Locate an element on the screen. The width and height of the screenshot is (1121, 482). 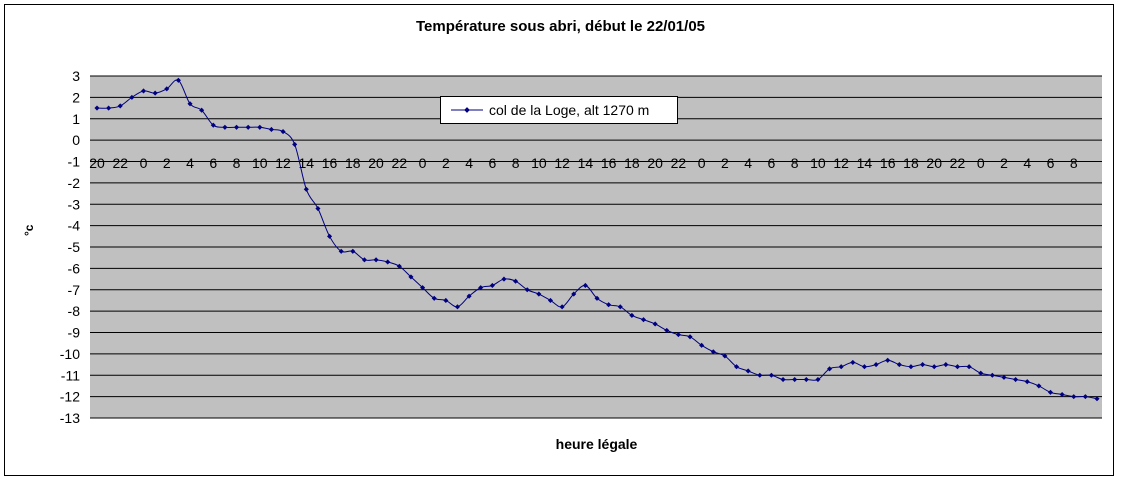
y-tick-labels: 3 2 1 0 -1 -2 -3 -4 -5 -6 -7 -8 -9 -10 -11 -12 -13 is located at coordinates (70, 247).